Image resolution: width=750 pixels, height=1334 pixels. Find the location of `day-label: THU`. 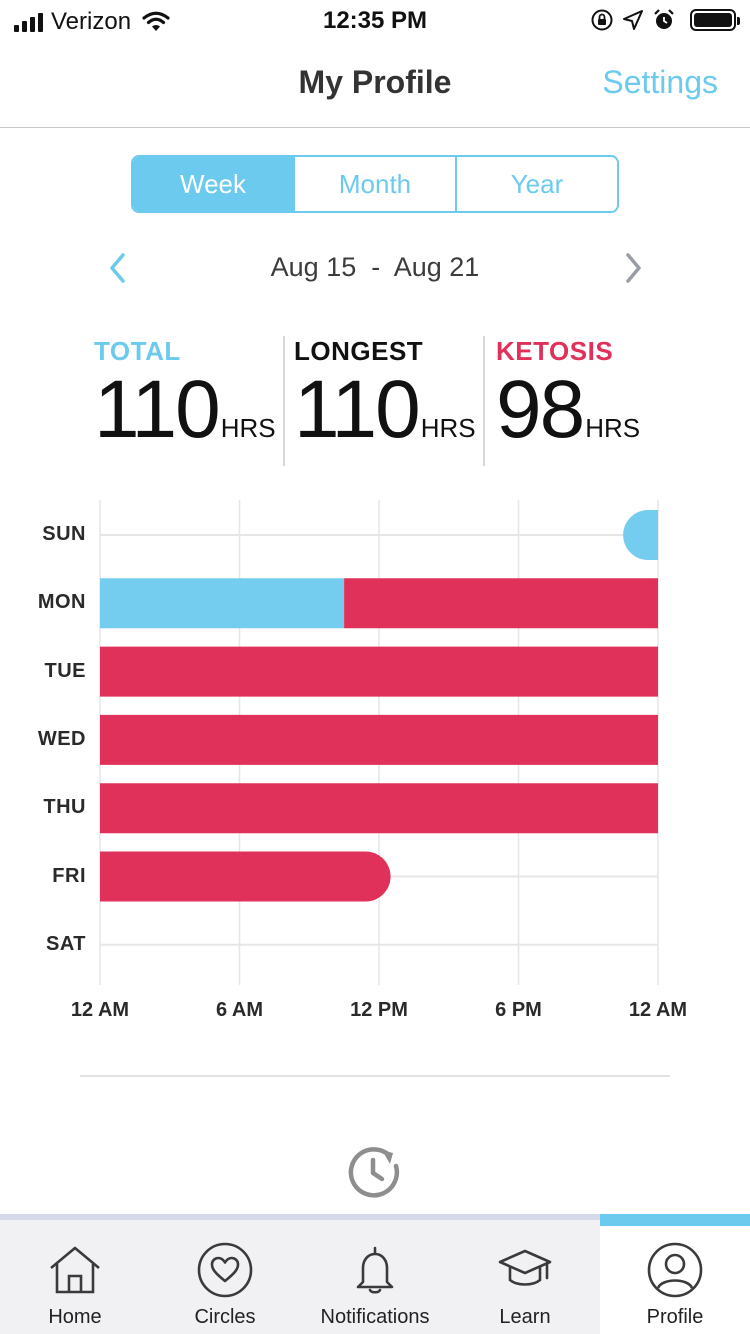

day-label: THU is located at coordinates (64, 807).